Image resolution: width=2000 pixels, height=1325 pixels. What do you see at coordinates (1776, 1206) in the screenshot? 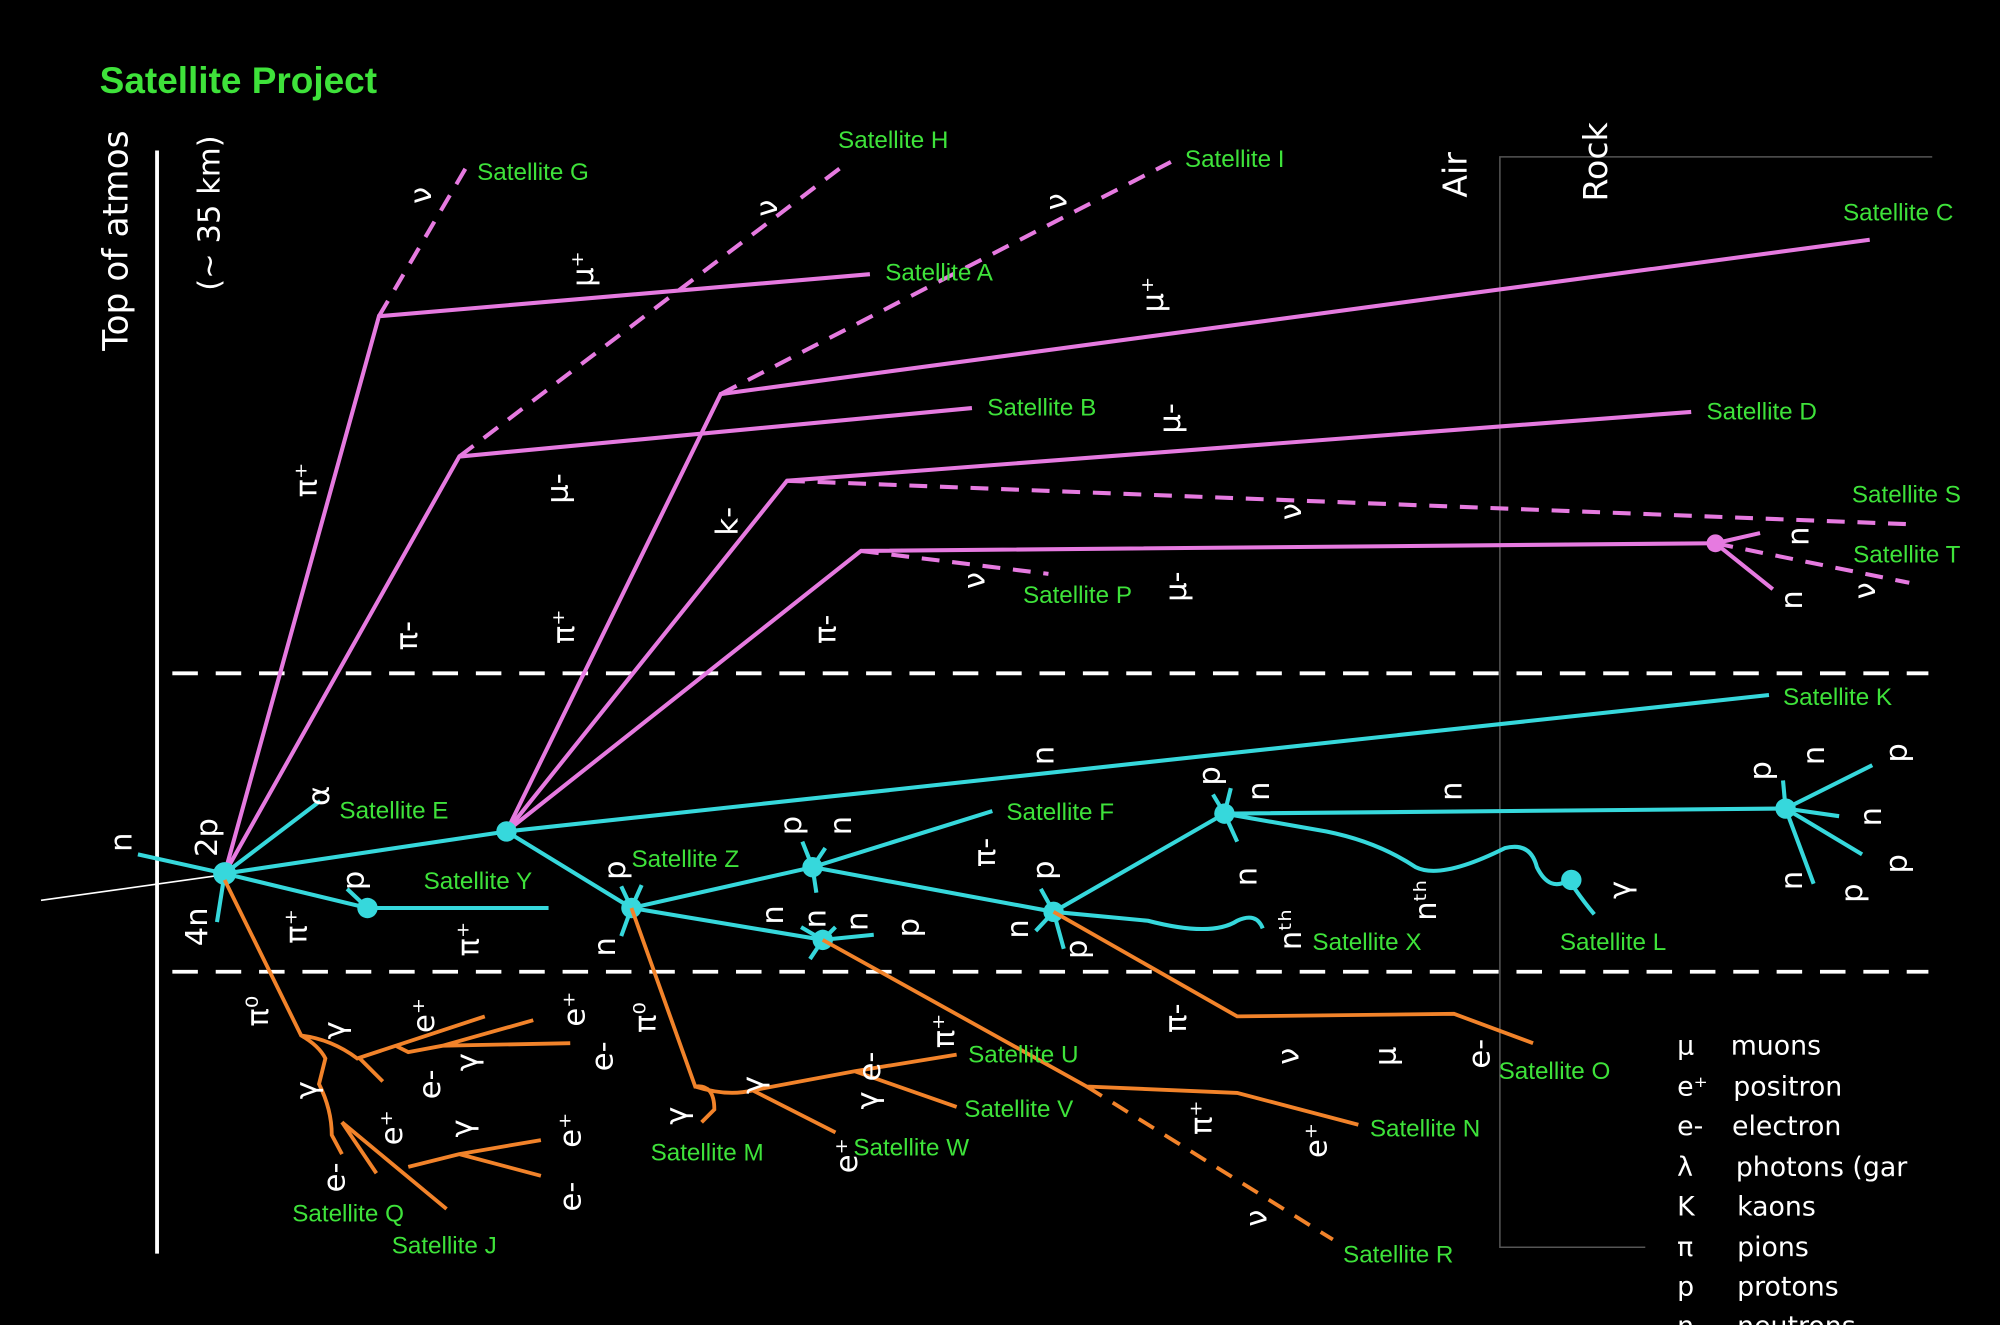
I see `legend-meaning: kaons` at bounding box center [1776, 1206].